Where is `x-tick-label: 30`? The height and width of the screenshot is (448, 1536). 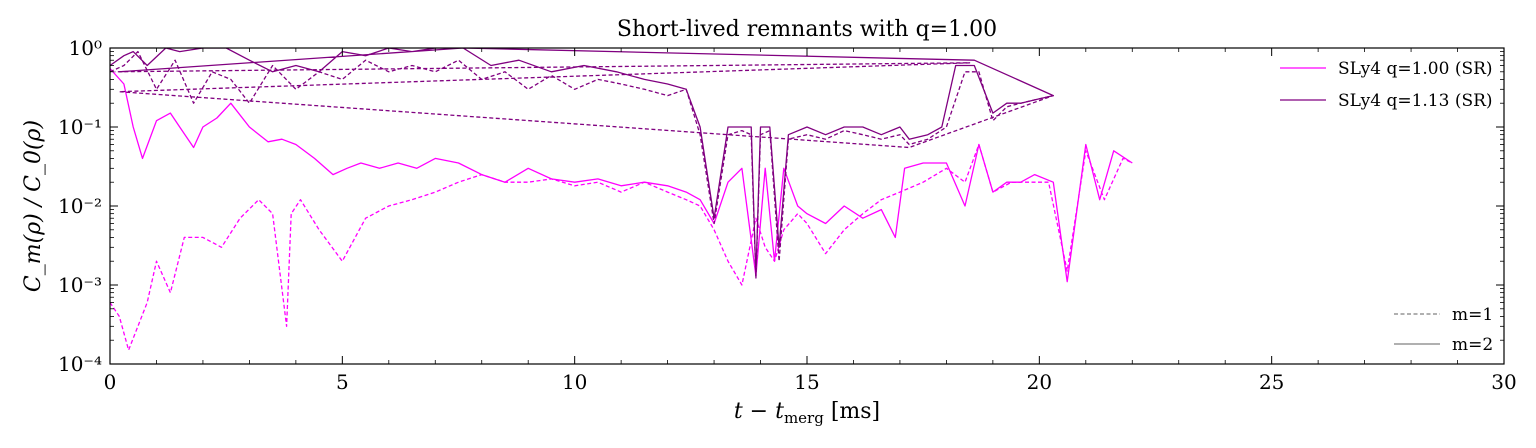 x-tick-label: 30 is located at coordinates (1503, 382).